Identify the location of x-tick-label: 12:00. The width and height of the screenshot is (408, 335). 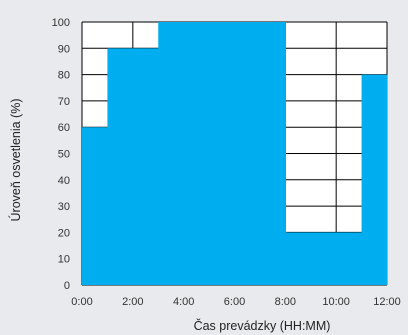
(387, 302).